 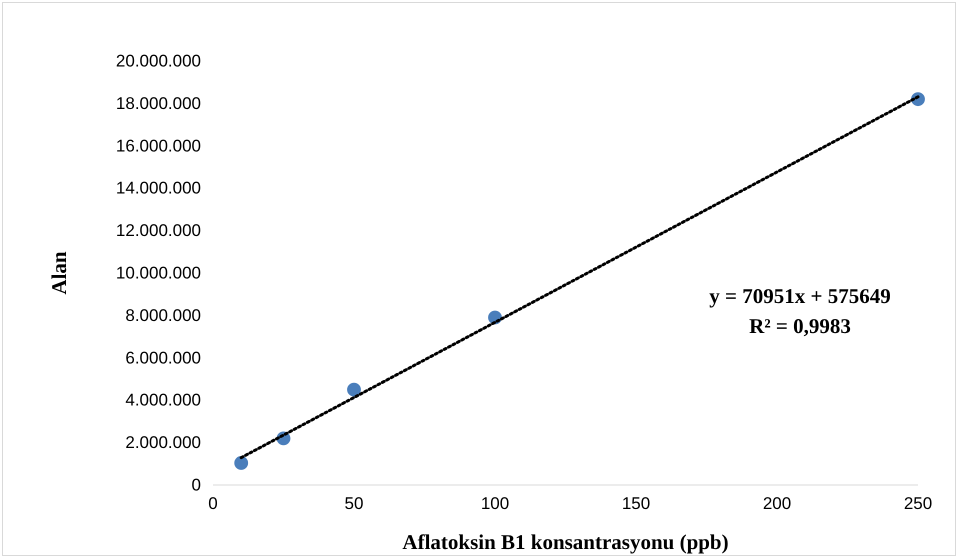 I want to click on y-tick-label: 18.000.000, so click(x=158, y=103).